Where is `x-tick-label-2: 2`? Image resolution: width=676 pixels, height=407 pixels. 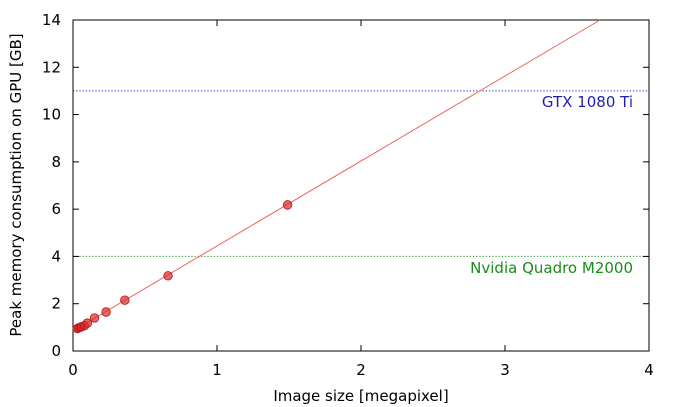
x-tick-label-2: 2 is located at coordinates (361, 370).